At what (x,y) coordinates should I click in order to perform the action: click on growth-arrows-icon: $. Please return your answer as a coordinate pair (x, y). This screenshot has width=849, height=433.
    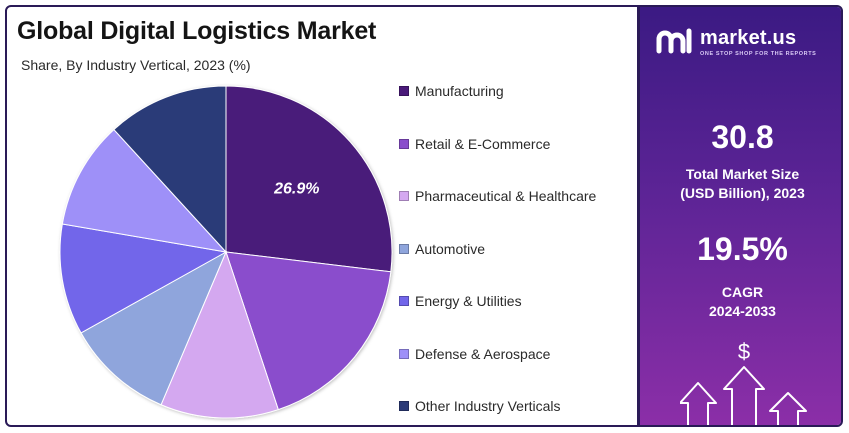
    Looking at the image, I should click on (743, 382).